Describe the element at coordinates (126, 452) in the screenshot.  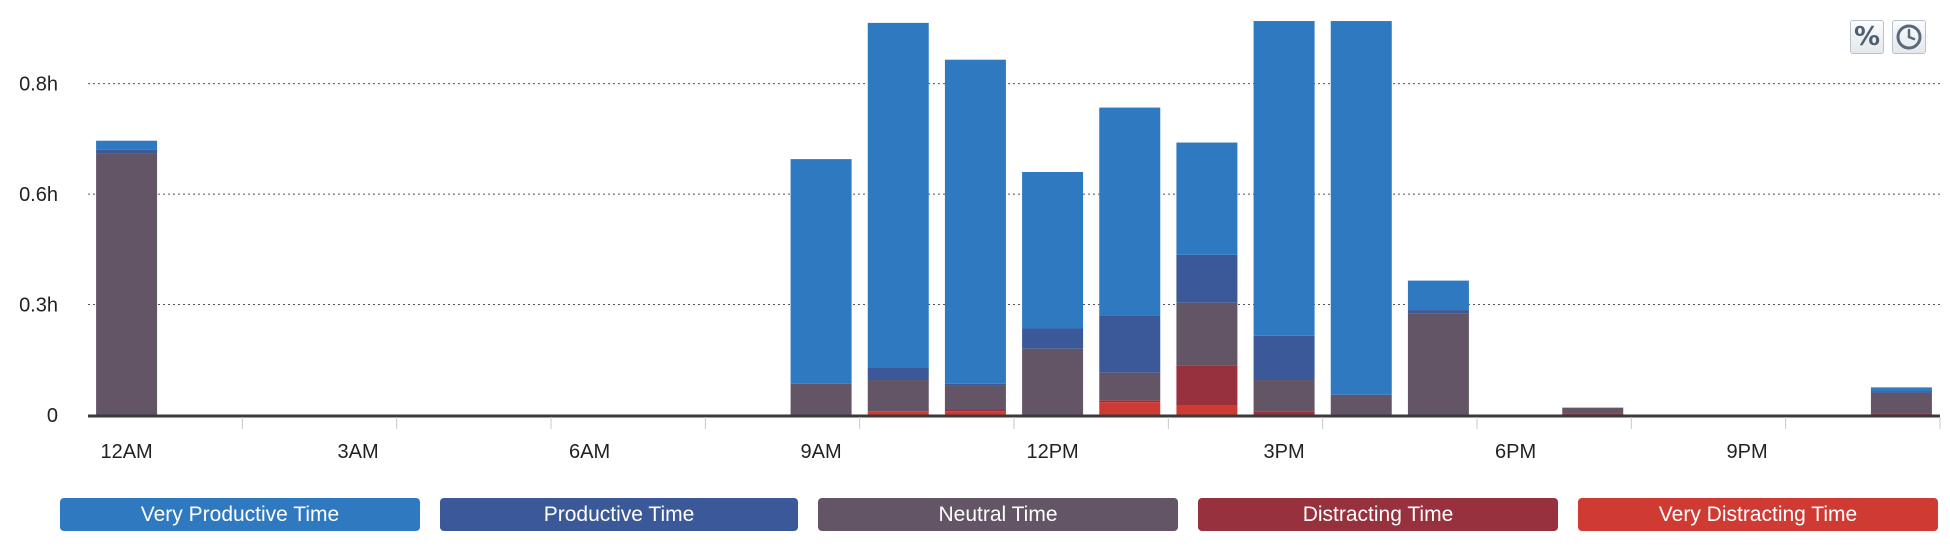
I see `x-tick-label: 12AM` at that location.